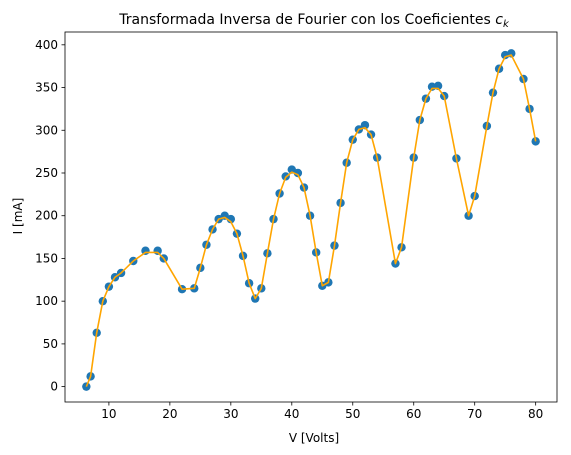  I want to click on x-tick-label: 80, so click(535, 414).